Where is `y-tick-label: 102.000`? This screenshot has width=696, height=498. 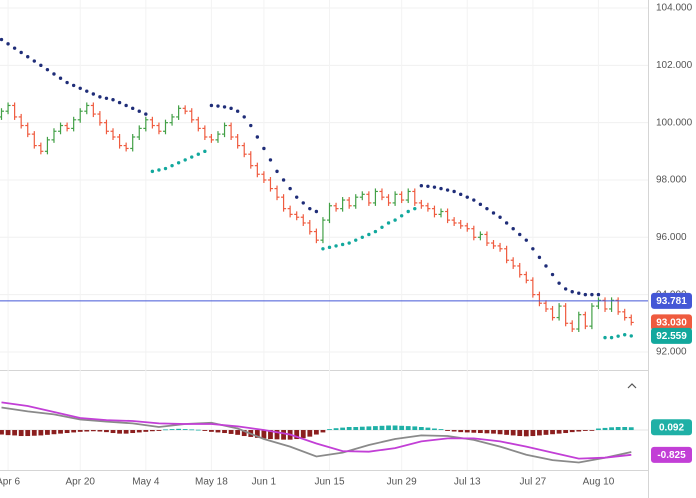 y-tick-label: 102.000 is located at coordinates (674, 65).